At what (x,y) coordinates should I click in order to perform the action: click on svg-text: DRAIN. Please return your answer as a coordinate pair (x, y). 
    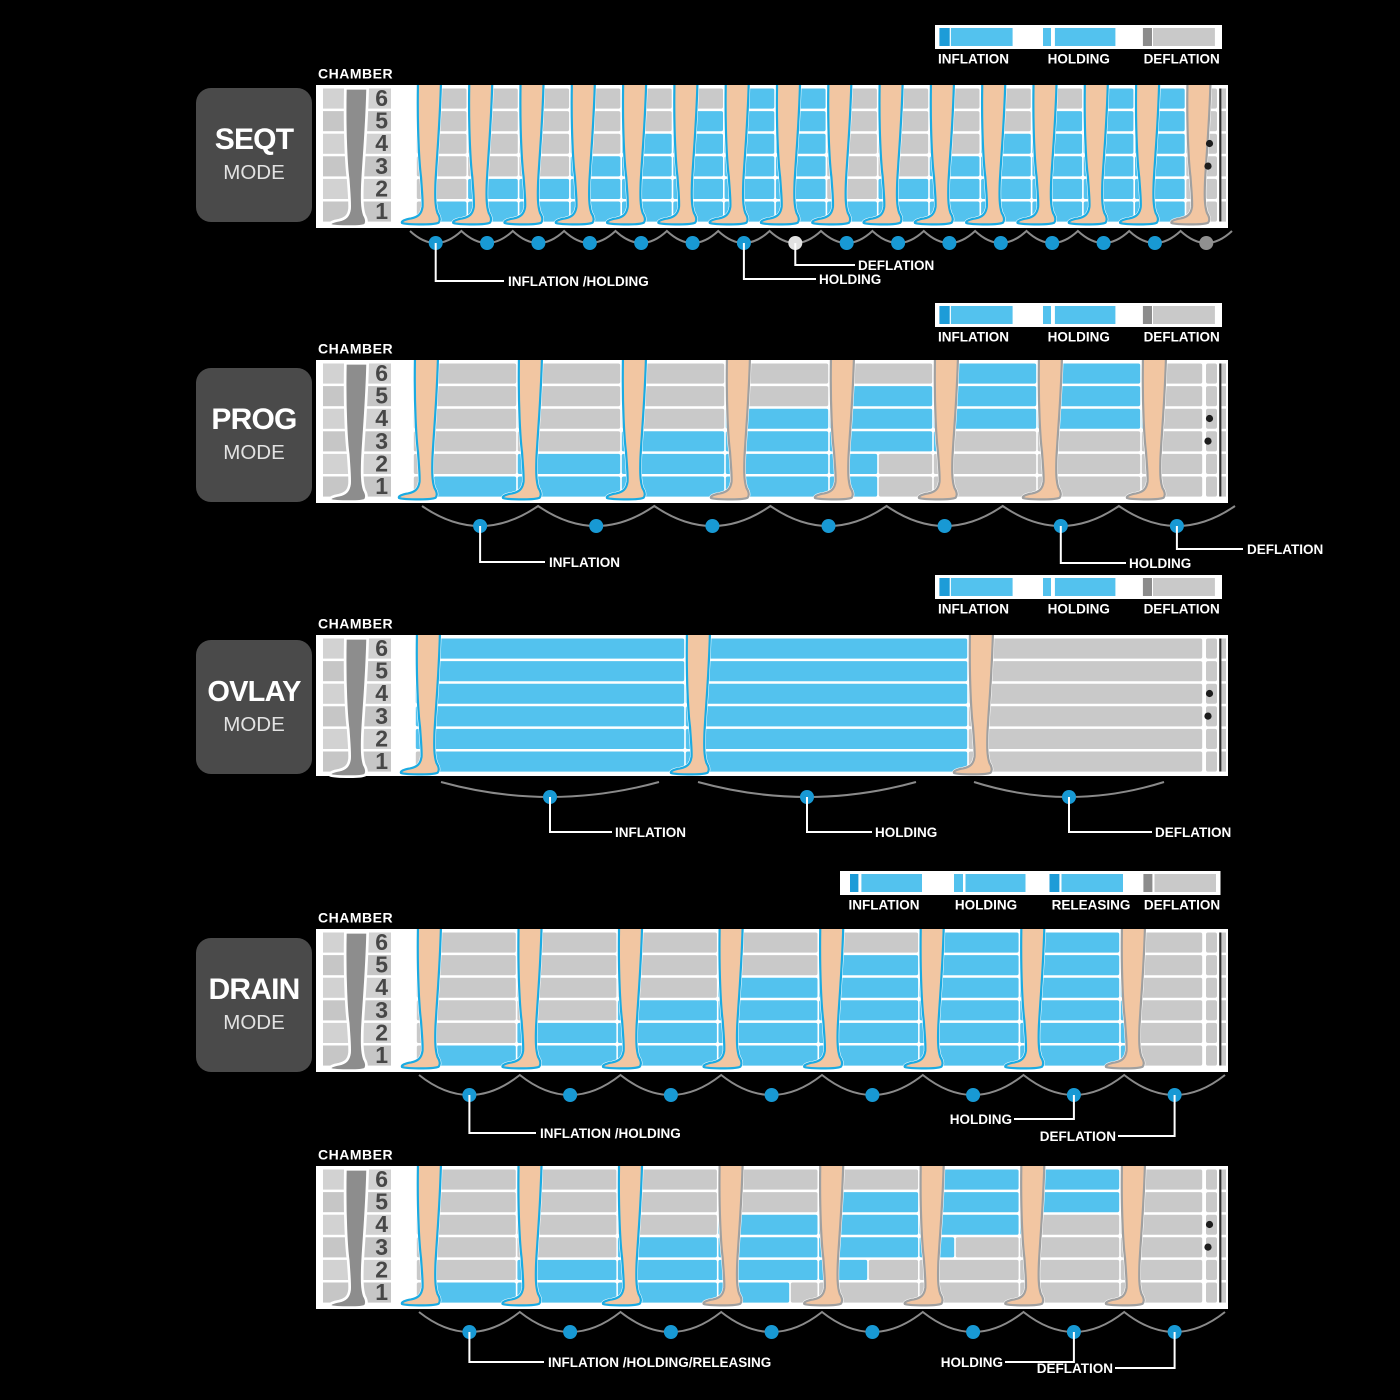
    Looking at the image, I should click on (254, 989).